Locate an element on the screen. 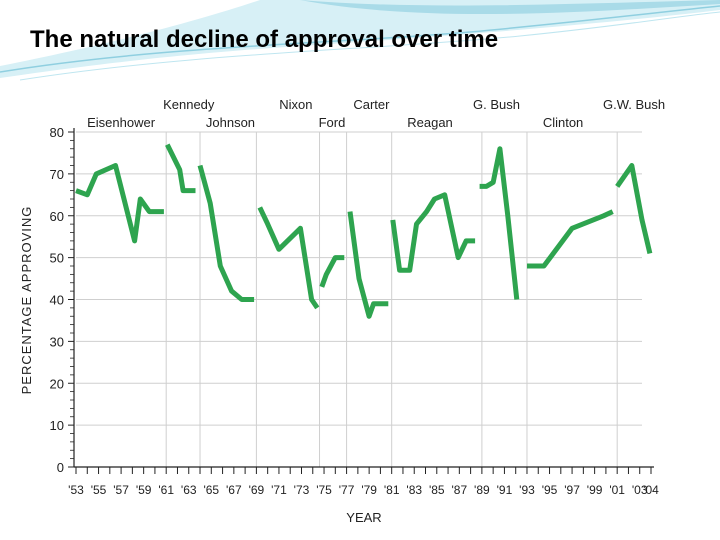 This screenshot has height=540, width=720. president-label: Reagan is located at coordinates (430, 122).